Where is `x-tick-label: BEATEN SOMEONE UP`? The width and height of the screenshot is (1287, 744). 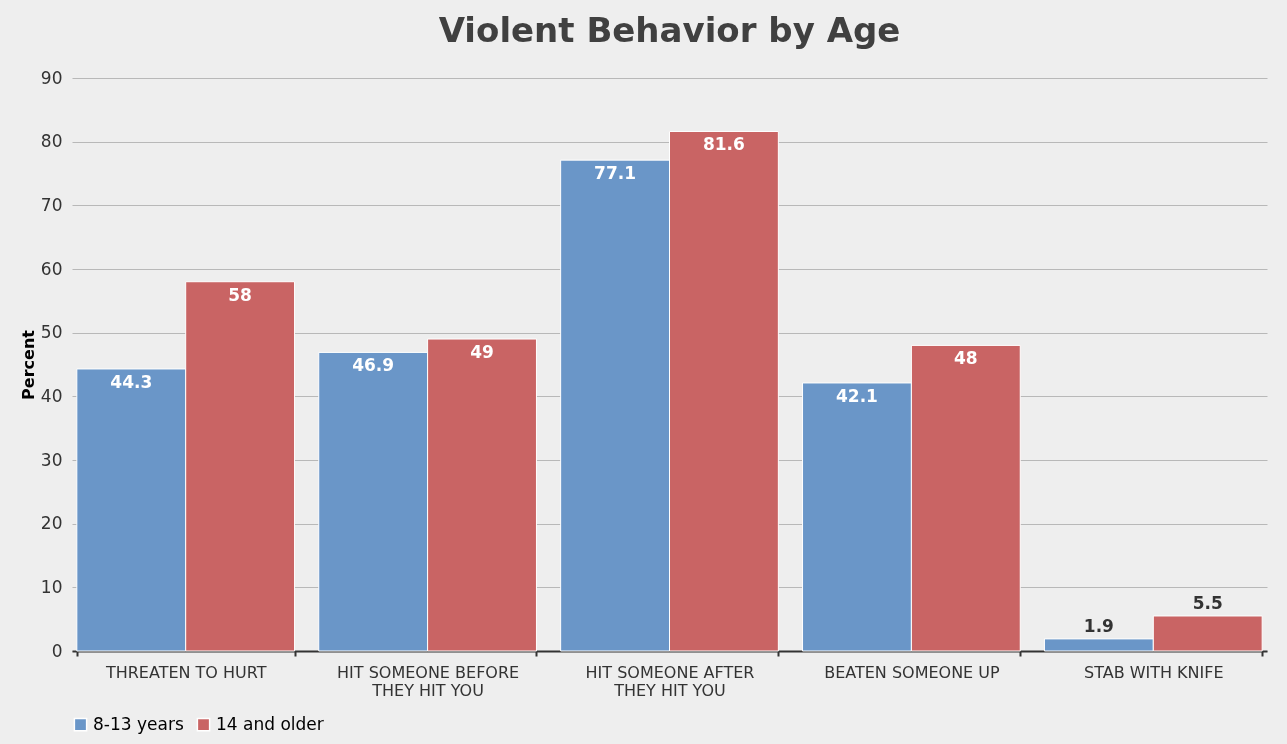 x-tick-label: BEATEN SOMEONE UP is located at coordinates (912, 672).